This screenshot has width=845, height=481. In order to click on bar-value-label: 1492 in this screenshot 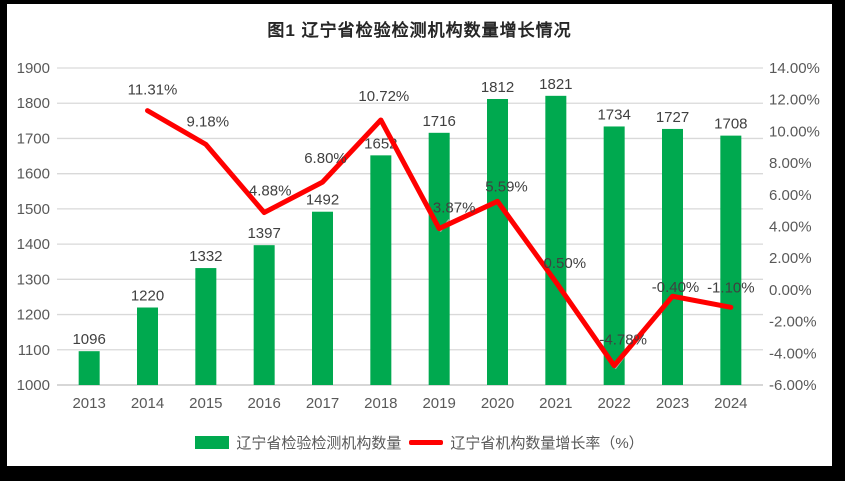, I will do `click(322, 200)`.